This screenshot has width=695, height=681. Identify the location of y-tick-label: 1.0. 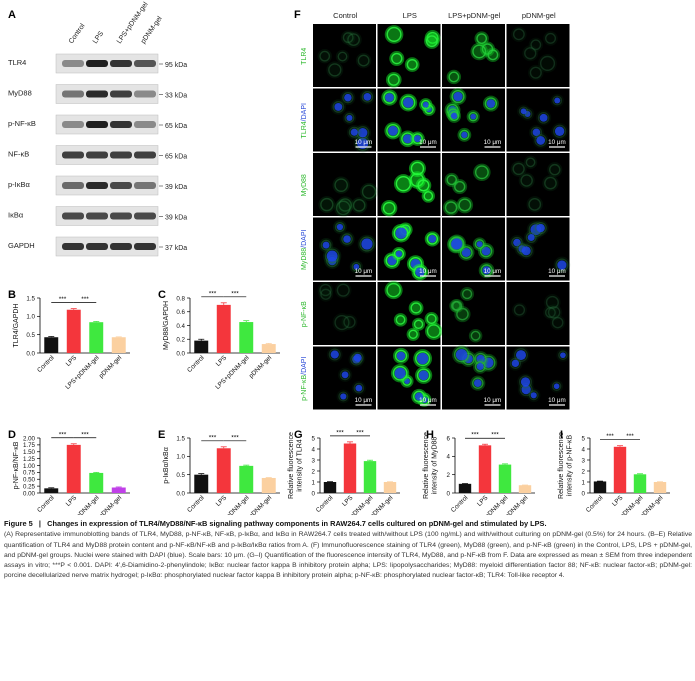
(180, 457).